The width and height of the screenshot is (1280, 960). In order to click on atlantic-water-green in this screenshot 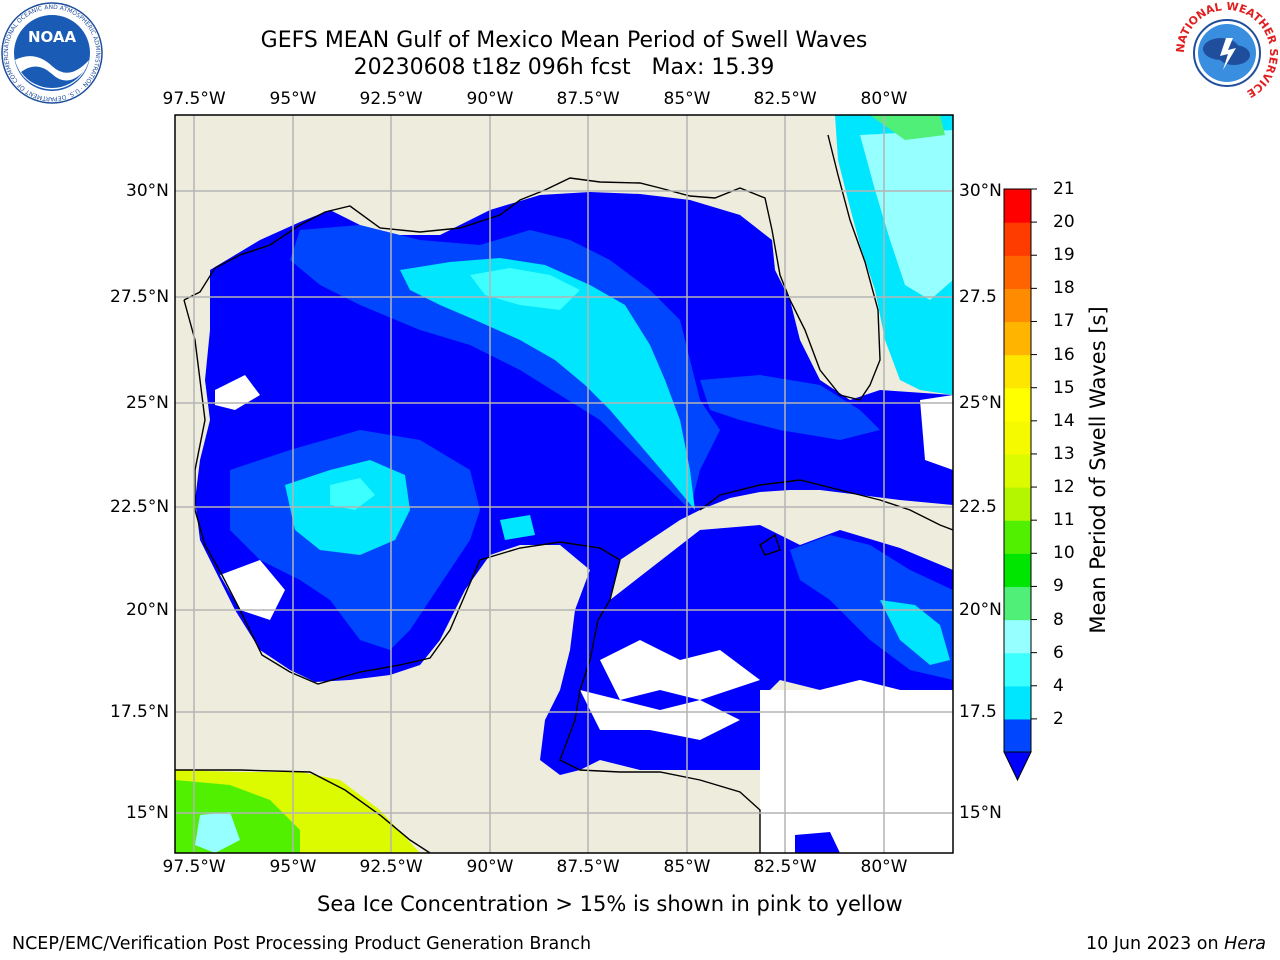, I will do `click(907, 127)`.